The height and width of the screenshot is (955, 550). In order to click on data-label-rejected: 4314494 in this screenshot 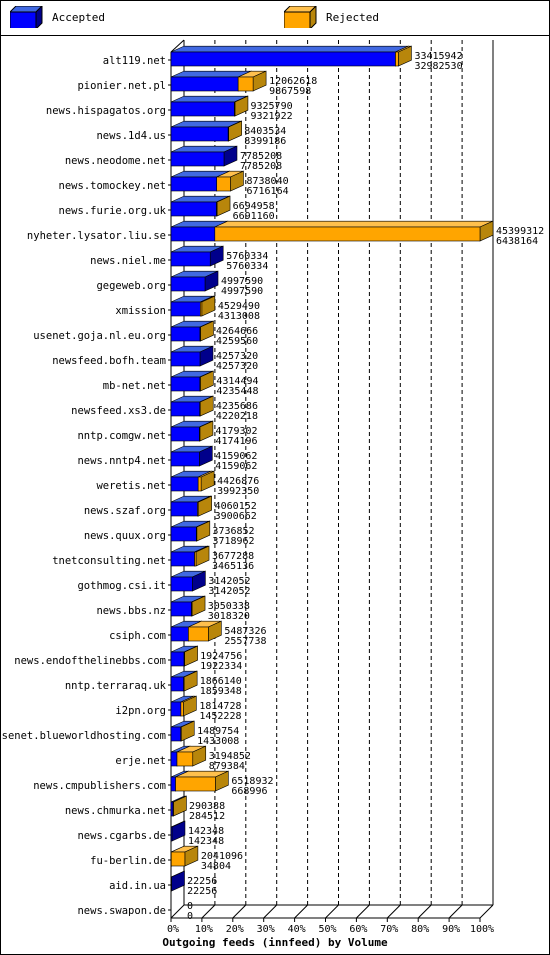, I will do `click(237, 381)`.